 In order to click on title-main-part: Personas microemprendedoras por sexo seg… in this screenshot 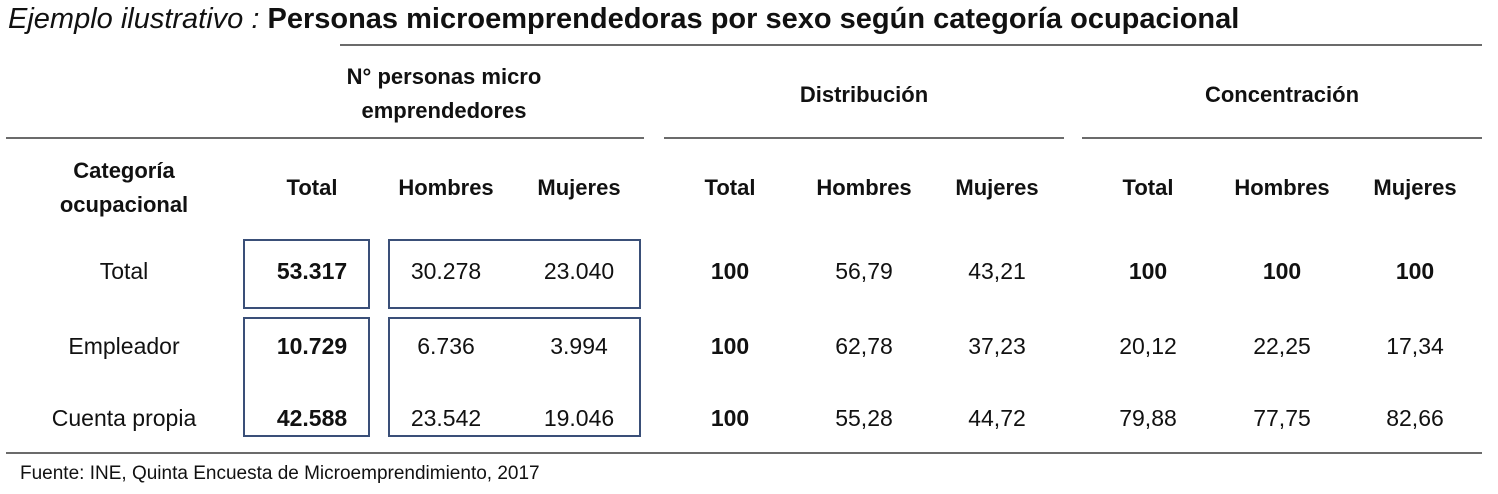, I will do `click(749, 19)`.